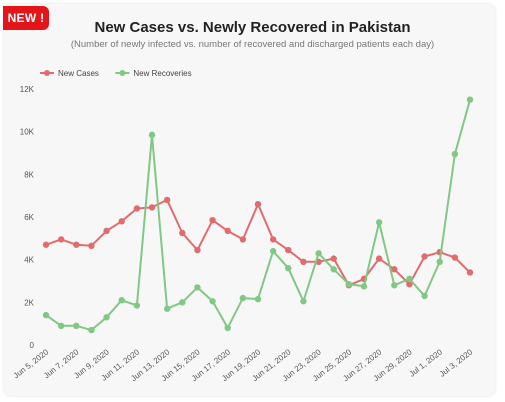 The width and height of the screenshot is (505, 402). Describe the element at coordinates (78, 73) in the screenshot. I see `legend-label: New Cases` at that location.